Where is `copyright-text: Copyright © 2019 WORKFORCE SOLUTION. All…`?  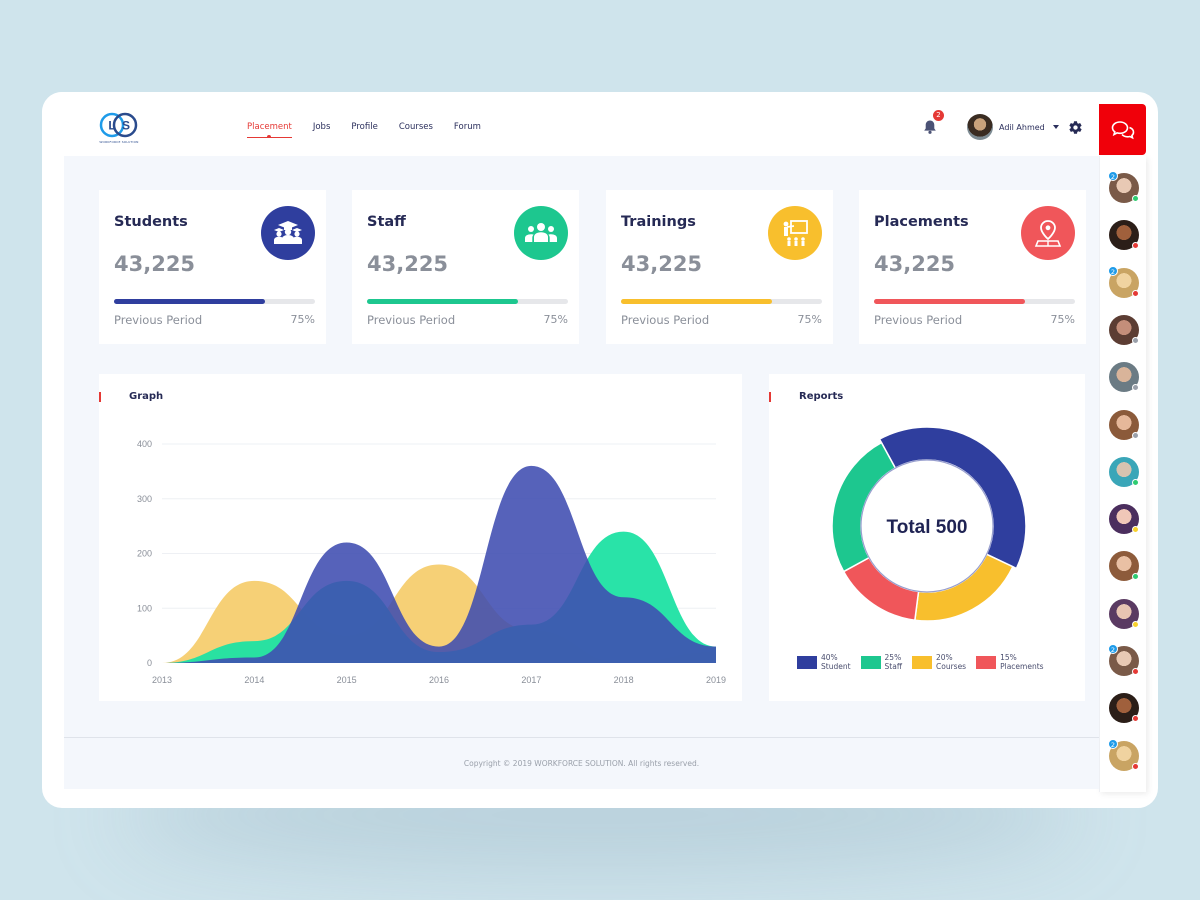 copyright-text: Copyright © 2019 WORKFORCE SOLUTION. All… is located at coordinates (581, 763).